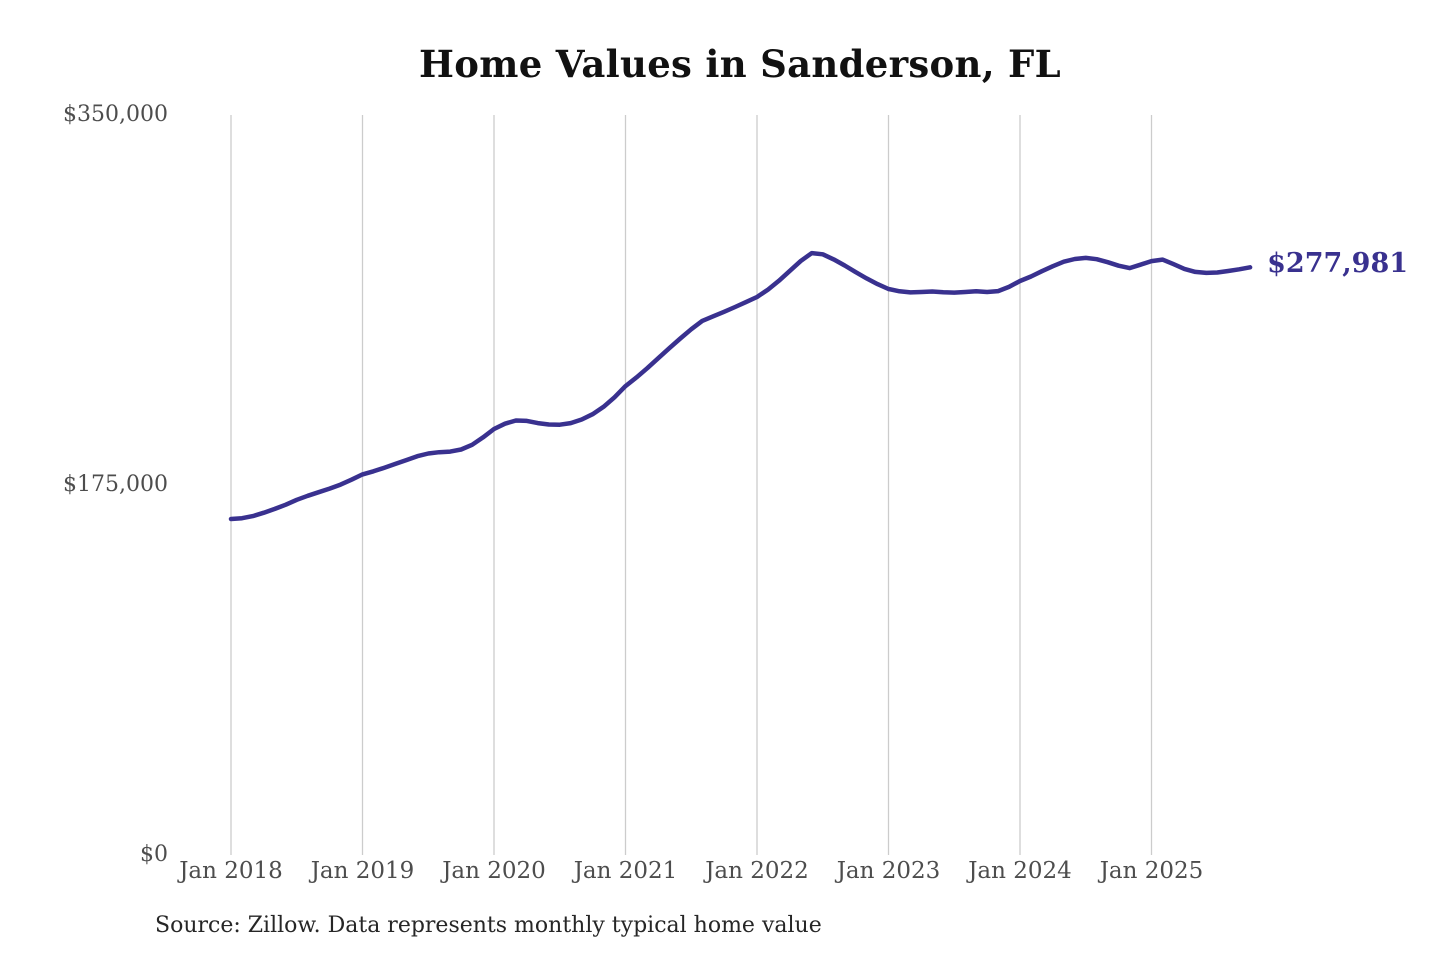 This screenshot has width=1440, height=960. I want to click on x-tick-label-jan-2022: Jan 2022, so click(757, 871).